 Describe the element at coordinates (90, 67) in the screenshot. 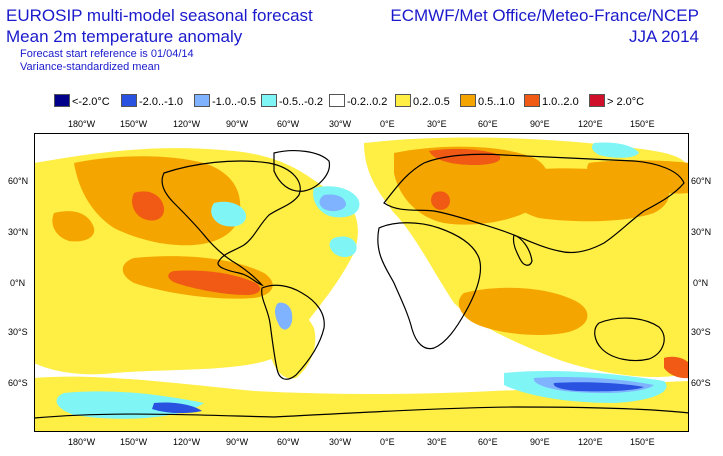

I see `standardization-note: Variance-standardized mean` at that location.